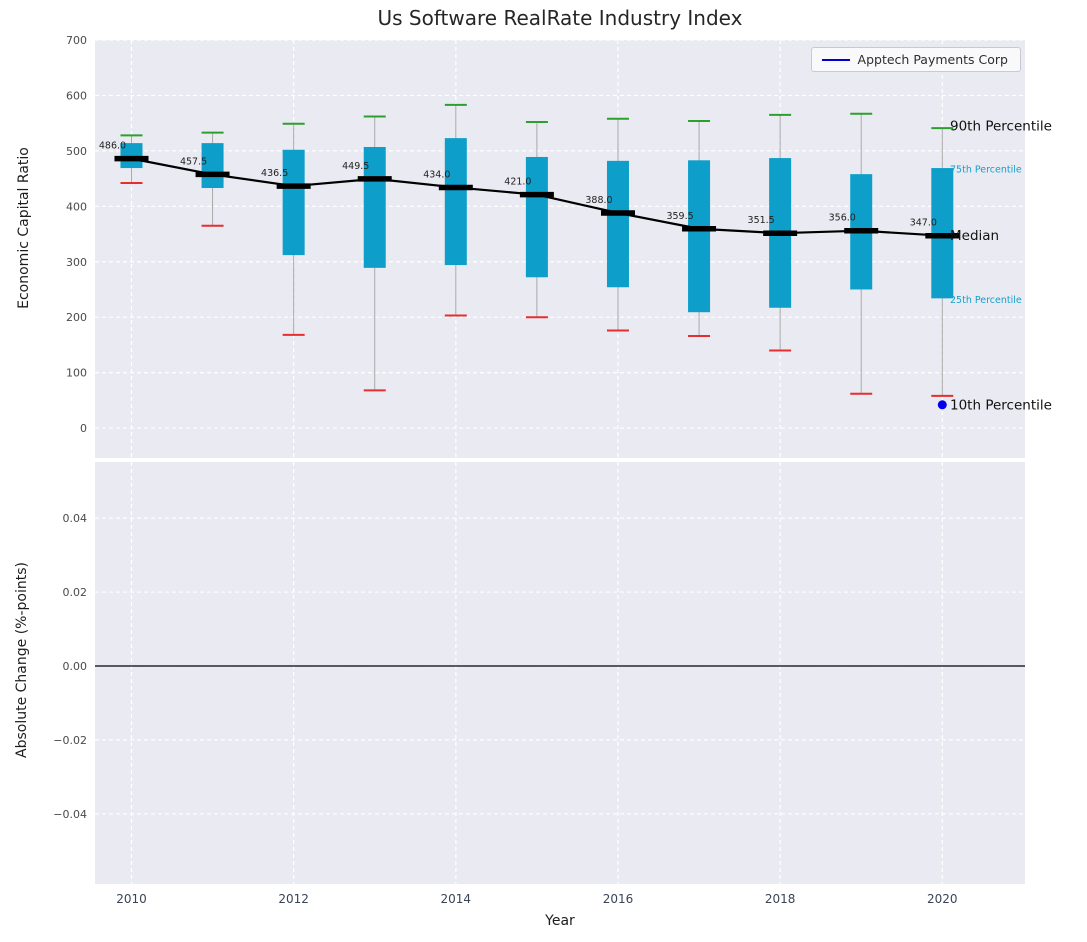  Describe the element at coordinates (76, 317) in the screenshot. I see `y-tick-label-top: 200` at that location.